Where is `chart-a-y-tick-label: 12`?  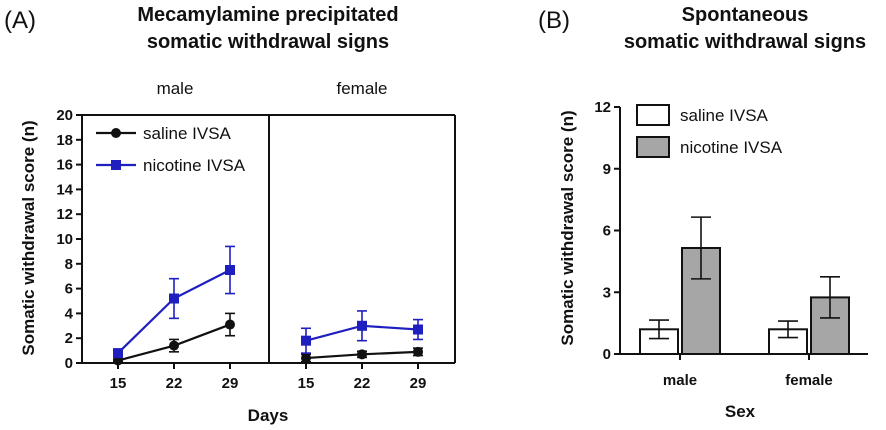 chart-a-y-tick-label: 12 is located at coordinates (64, 214).